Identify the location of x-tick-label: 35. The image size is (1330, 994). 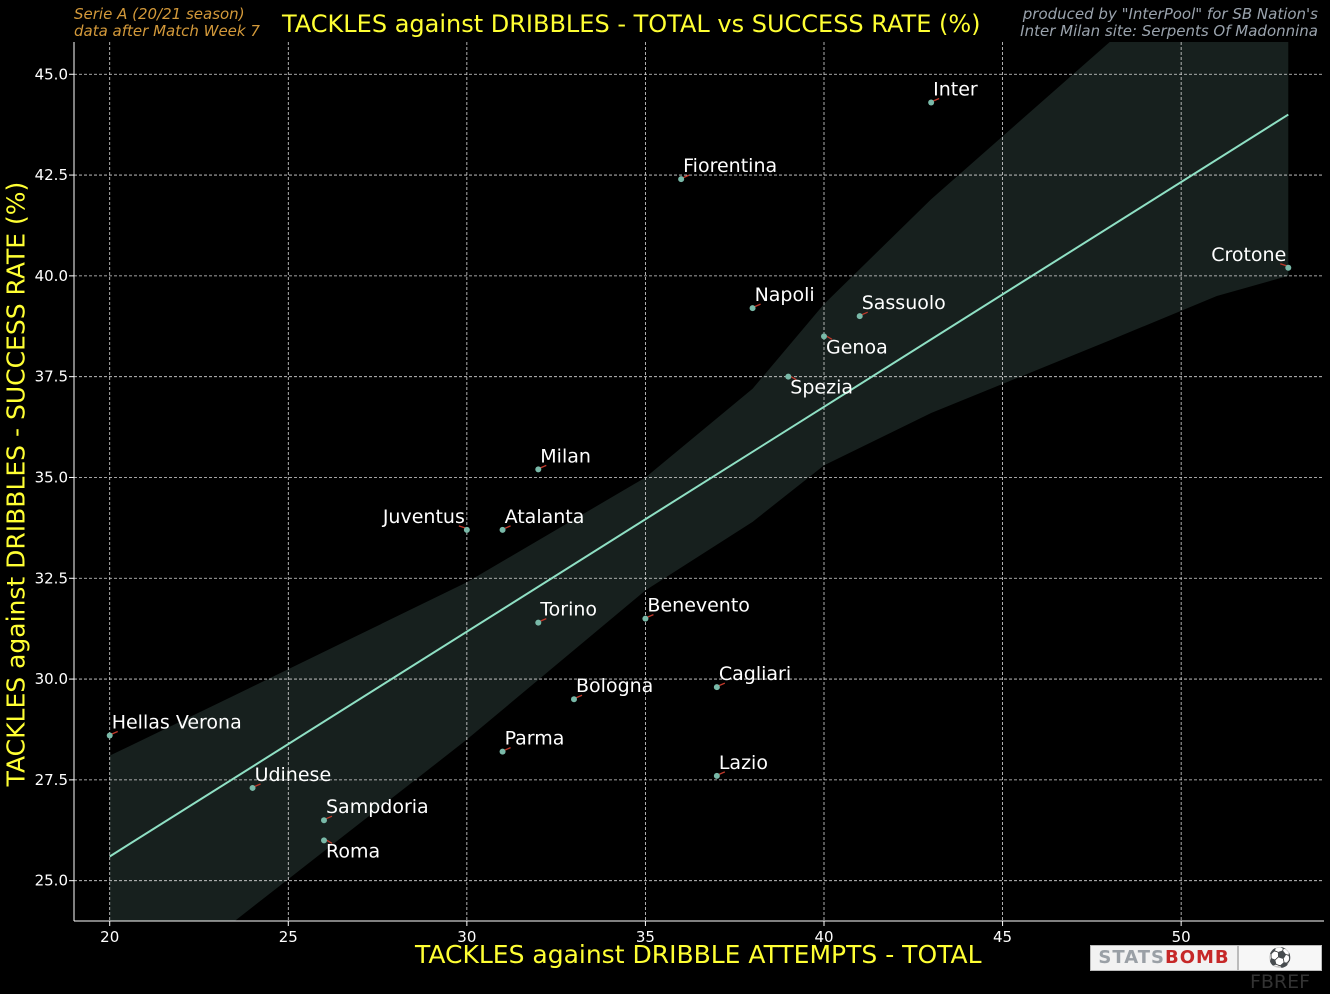
(645, 937).